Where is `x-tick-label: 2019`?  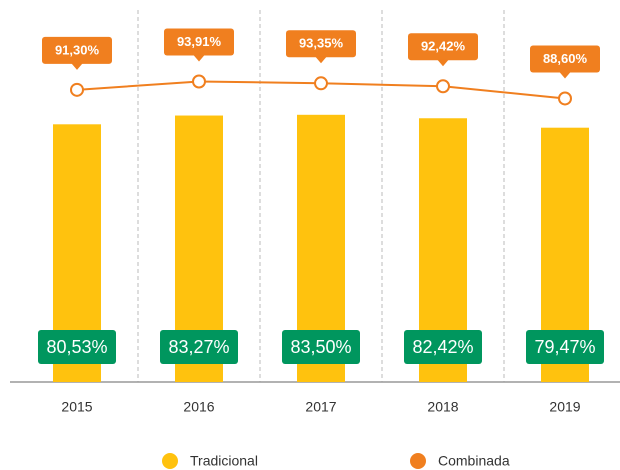 x-tick-label: 2019 is located at coordinates (564, 407).